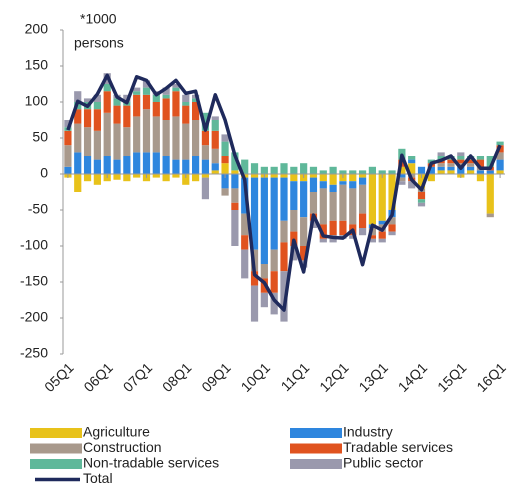 This screenshot has width=507, height=503. What do you see at coordinates (34, 317) in the screenshot?
I see `y-tick-label: -200` at bounding box center [34, 317].